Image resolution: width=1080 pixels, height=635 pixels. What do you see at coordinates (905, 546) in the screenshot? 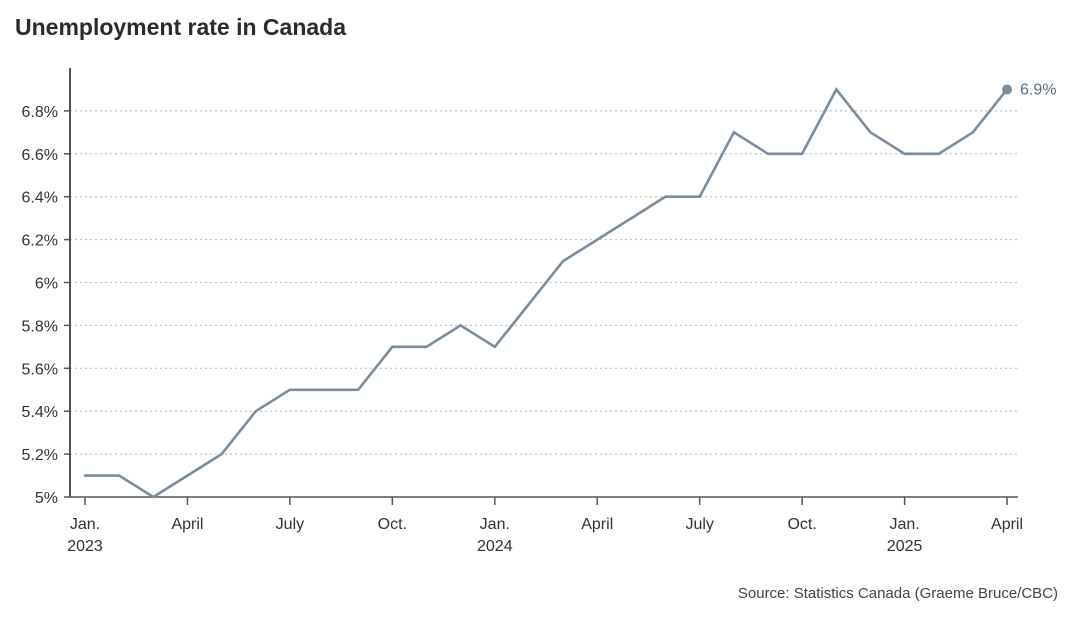
I see `x-tick-year-label: 2025` at bounding box center [905, 546].